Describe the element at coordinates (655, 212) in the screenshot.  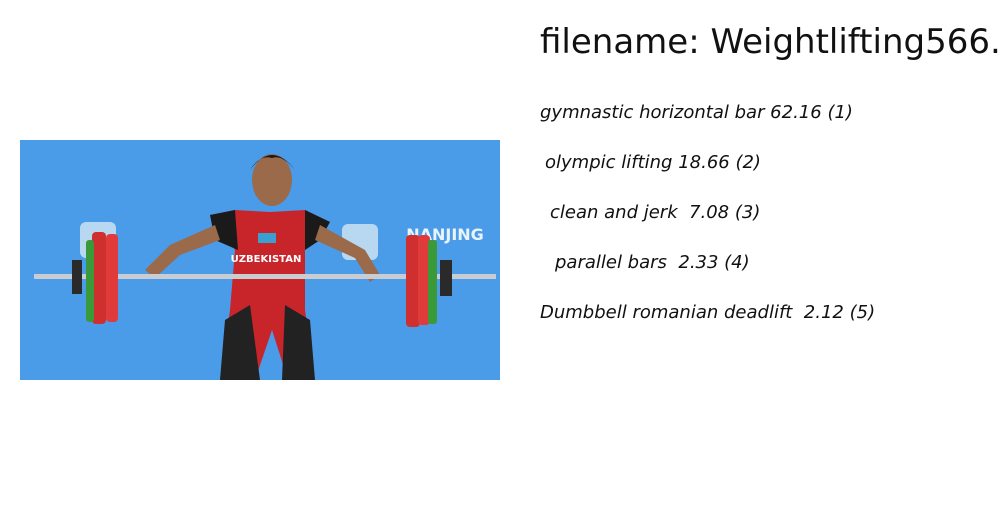
I see `prediction: clean and jerk 7.08 (3)` at that location.